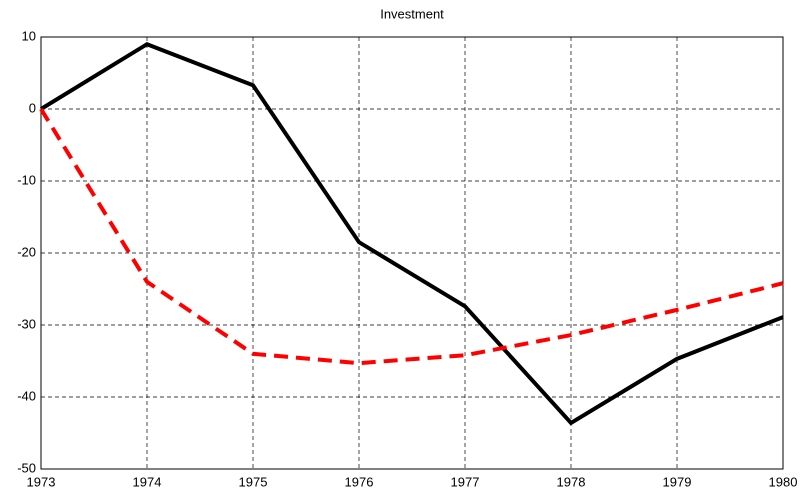  Describe the element at coordinates (26, 251) in the screenshot. I see `y-tick-label: -20` at that location.